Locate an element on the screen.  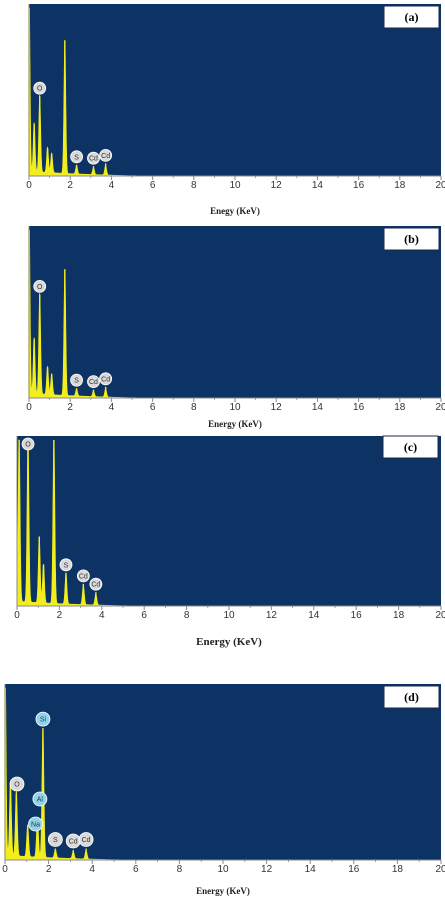
panel-label: (b) is located at coordinates (411, 239).